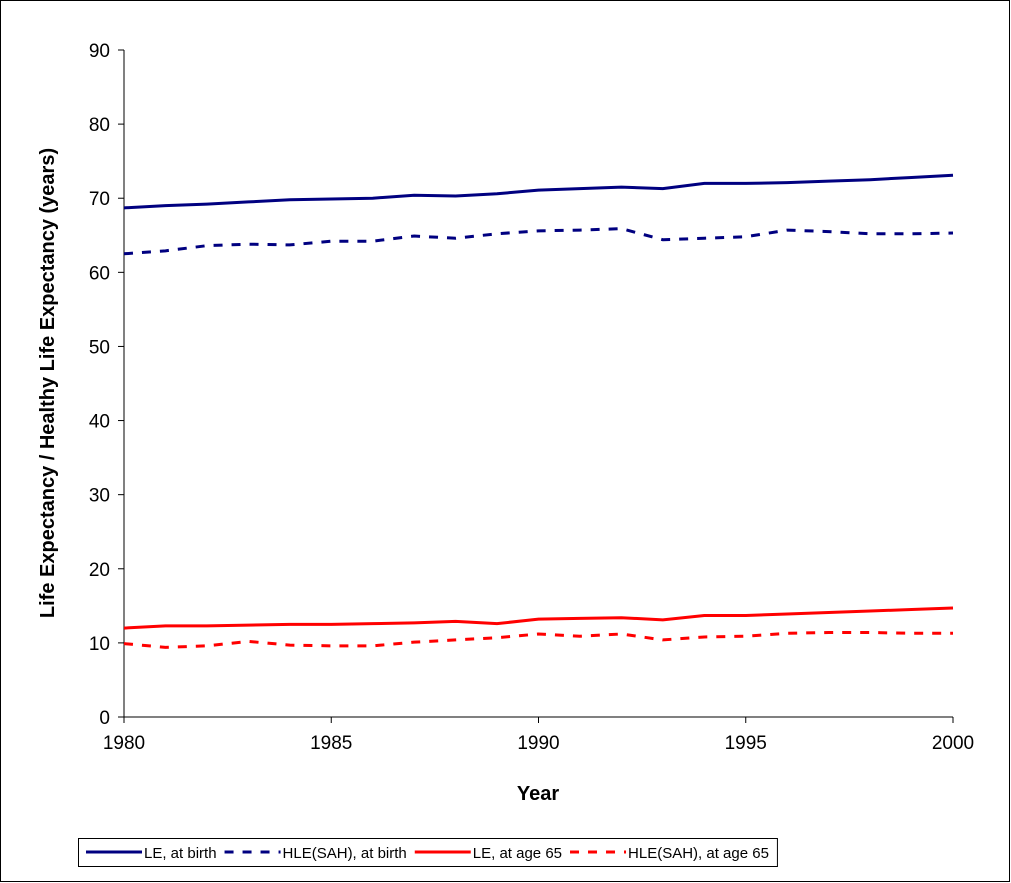  I want to click on x-tick-label: 1990, so click(538, 743).